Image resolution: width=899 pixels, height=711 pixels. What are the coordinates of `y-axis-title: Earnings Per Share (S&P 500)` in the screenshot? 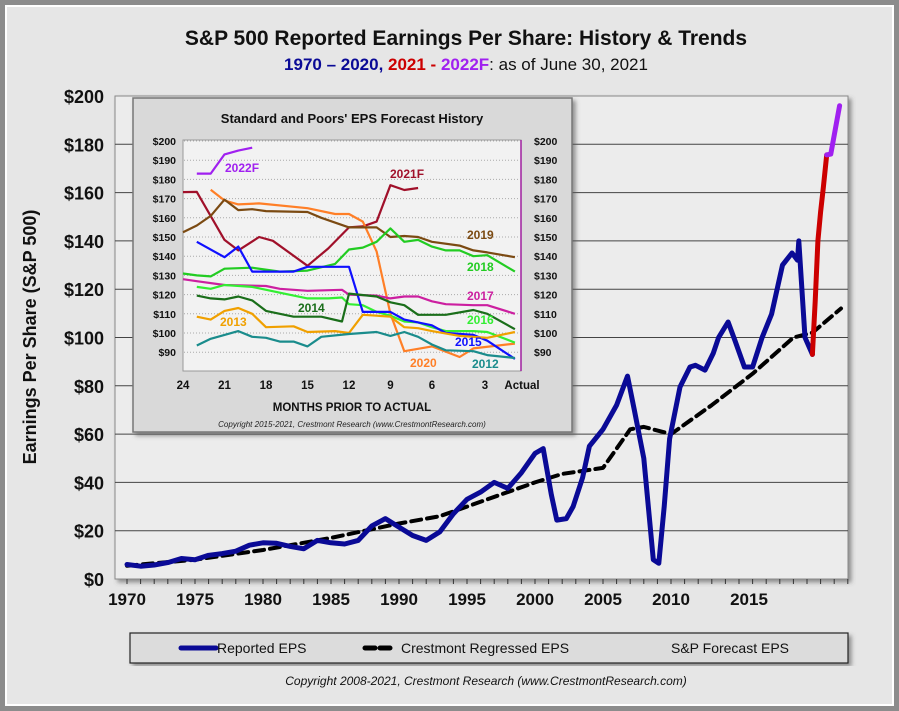 It's located at (30, 337).